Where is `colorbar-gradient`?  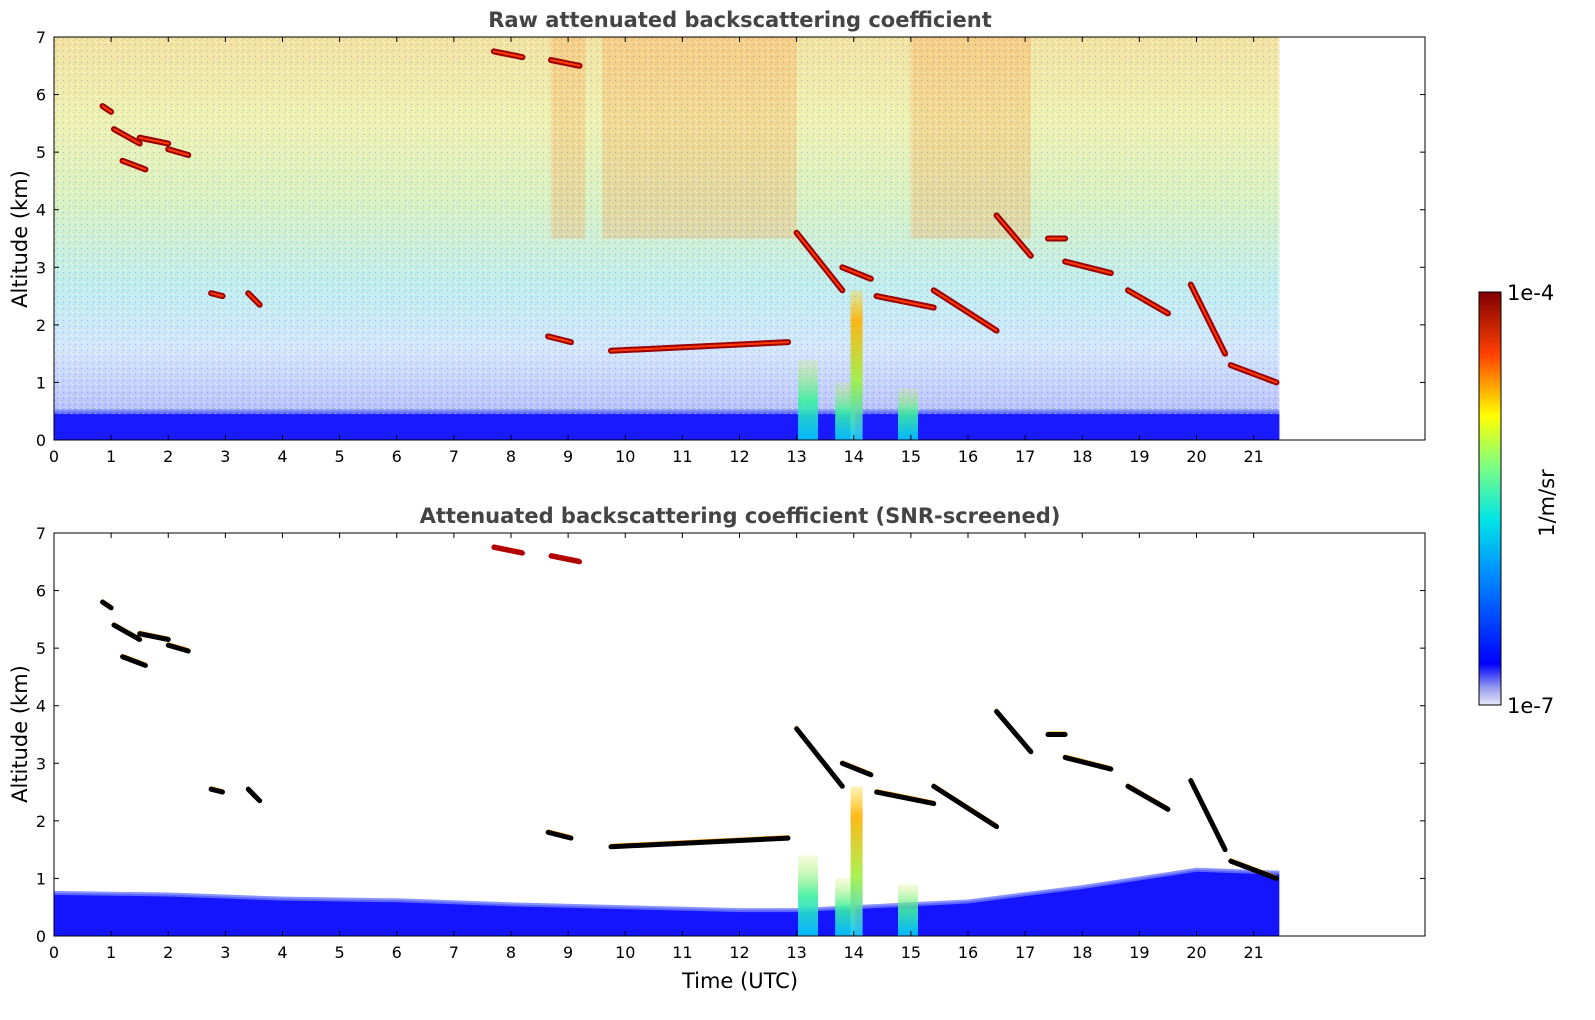
colorbar-gradient is located at coordinates (1490, 498).